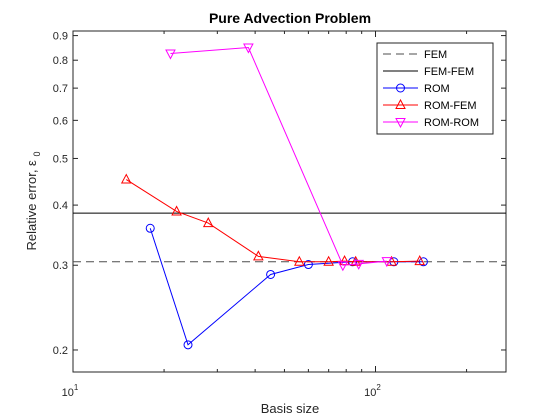 Image resolution: width=560 pixels, height=420 pixels. I want to click on y-tick-label: 0.3, so click(60, 266).